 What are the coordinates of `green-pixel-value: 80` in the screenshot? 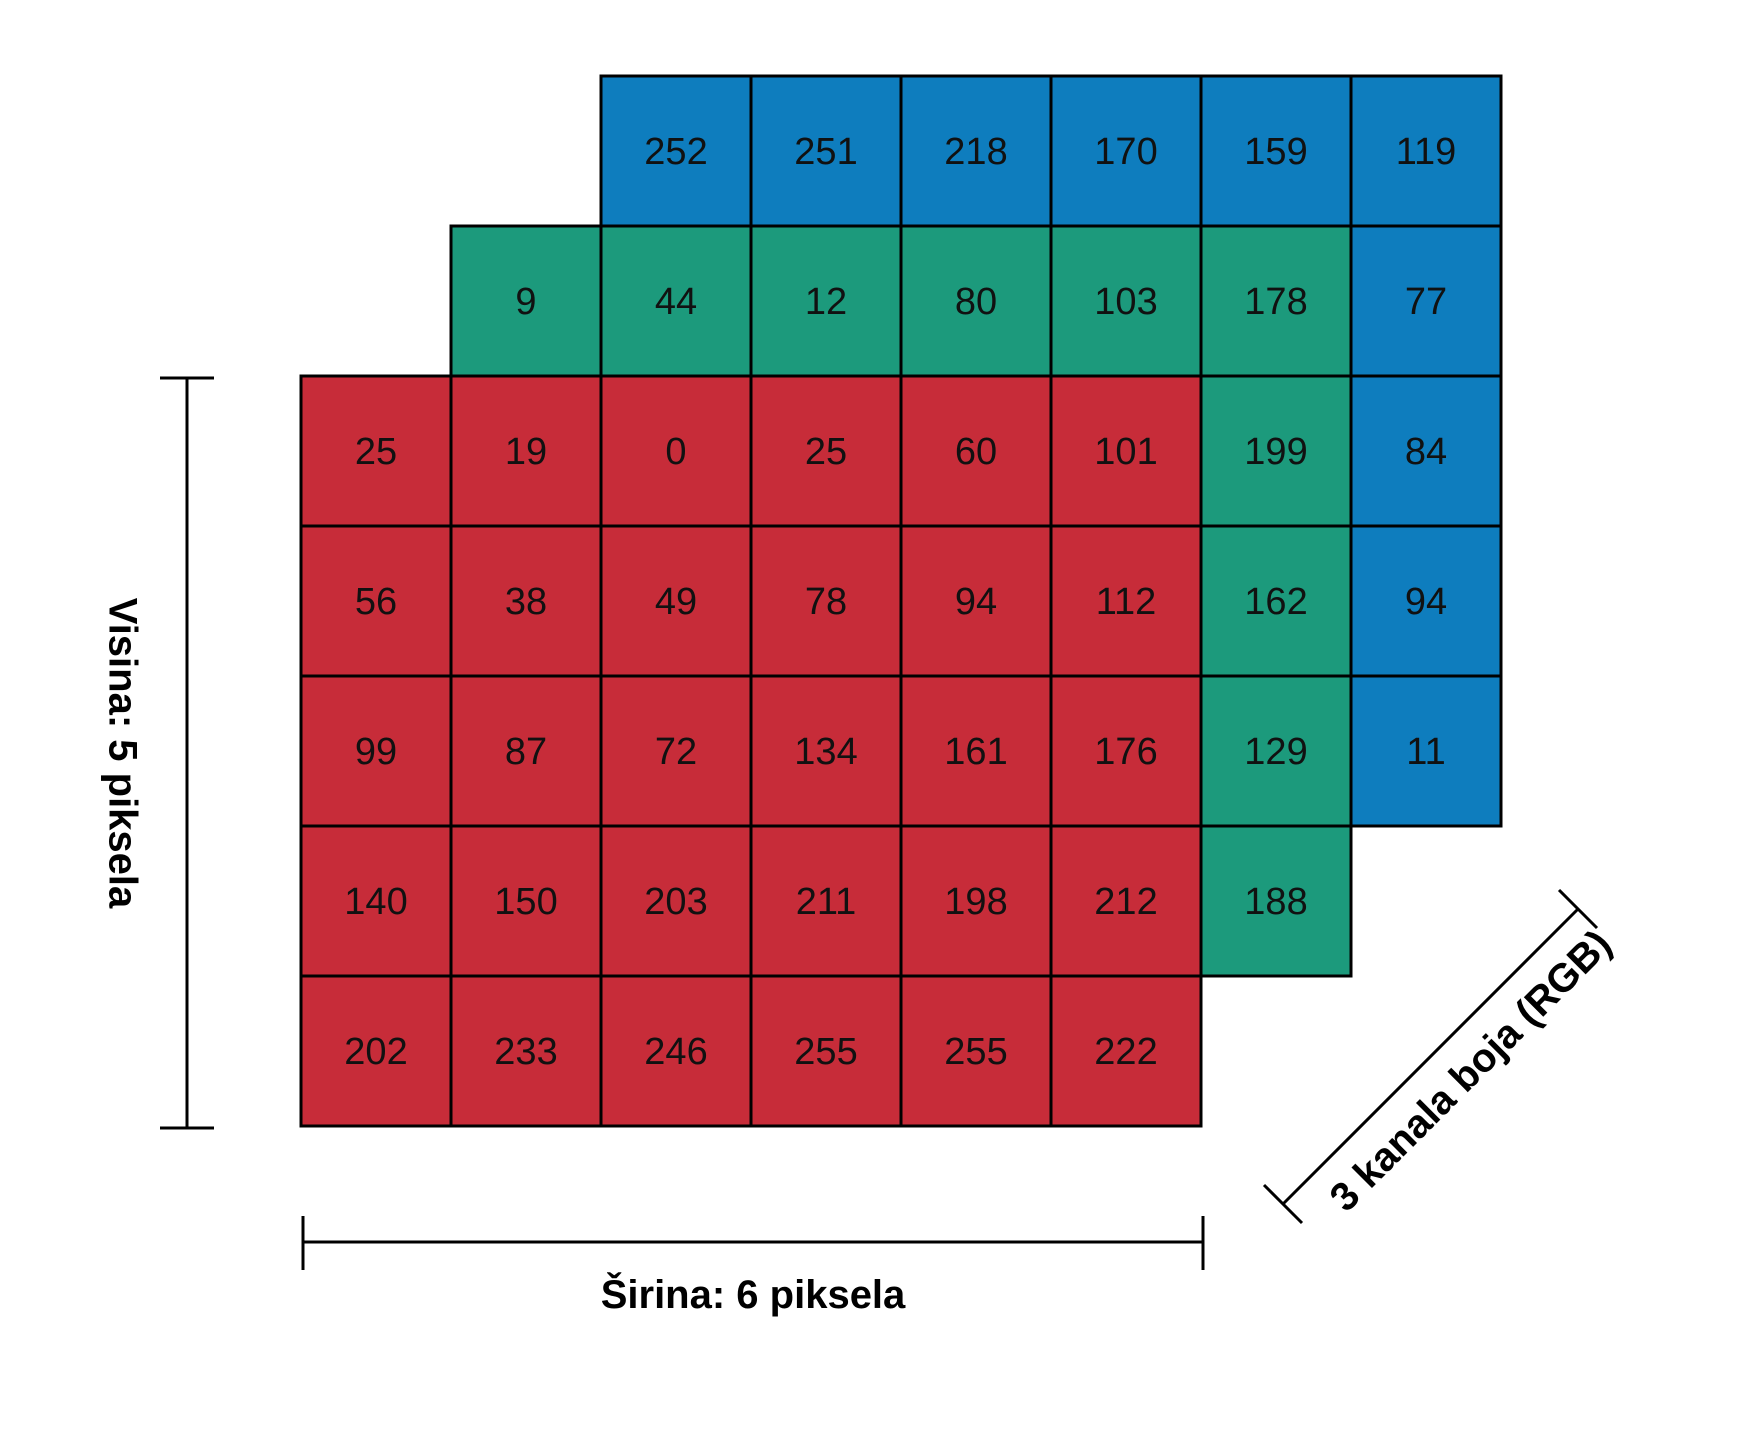 It's located at (976, 302).